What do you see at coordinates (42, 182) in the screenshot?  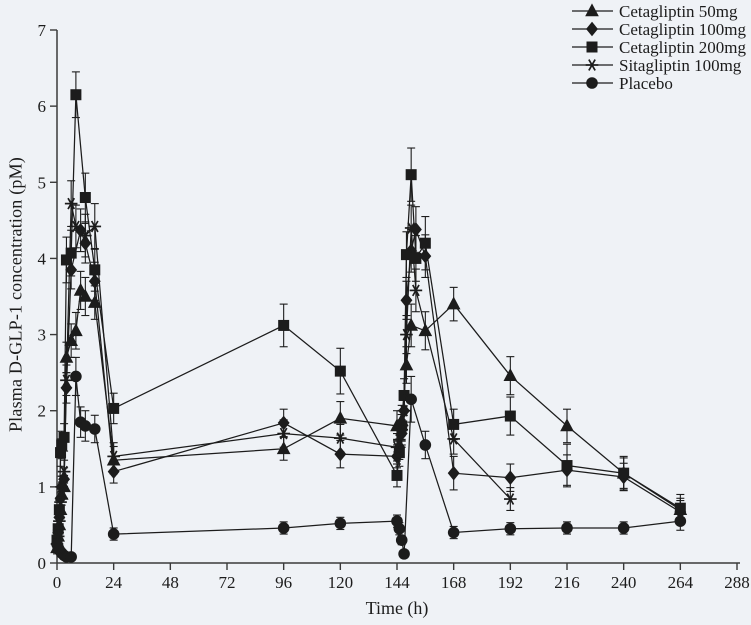 I see `y-tick-label: 5` at bounding box center [42, 182].